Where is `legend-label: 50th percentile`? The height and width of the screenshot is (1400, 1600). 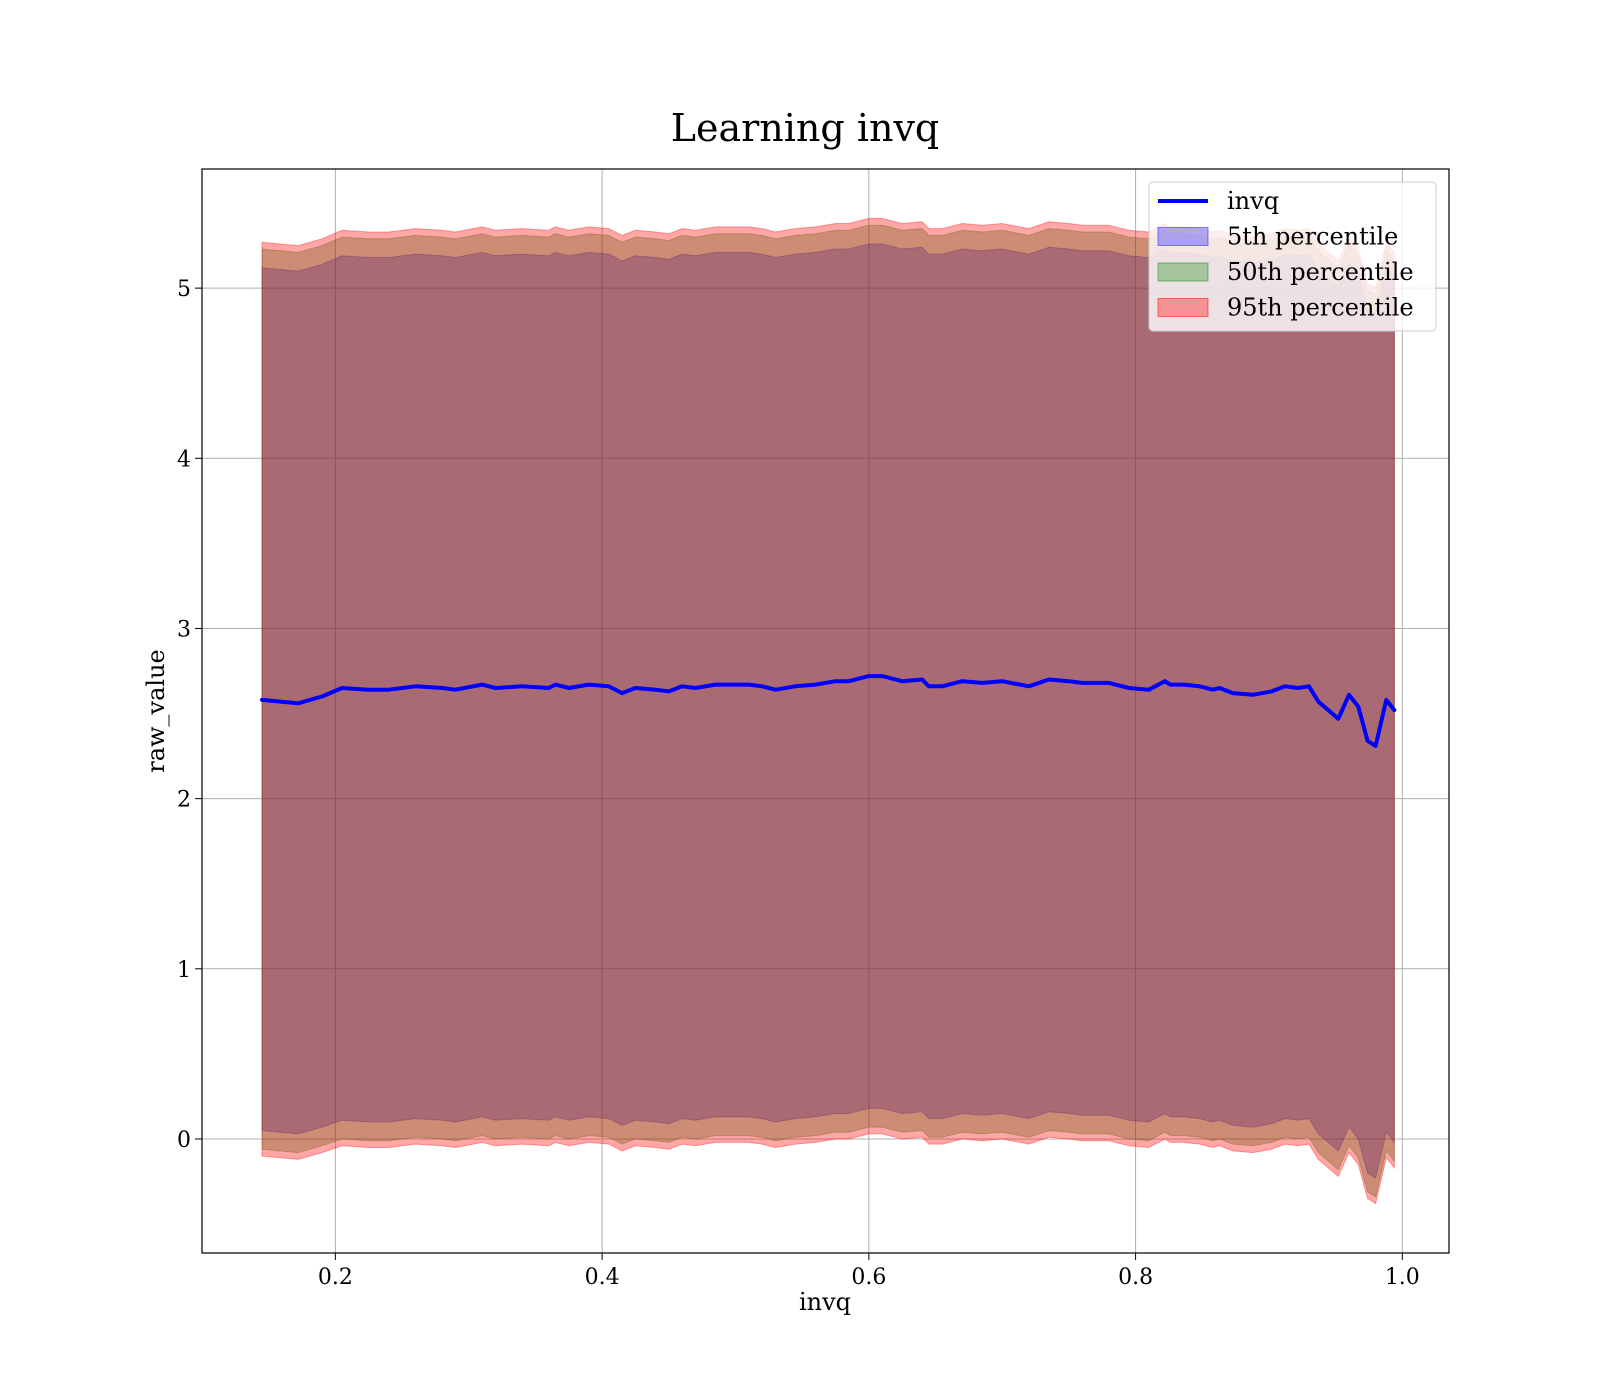
legend-label: 50th percentile is located at coordinates (1320, 272).